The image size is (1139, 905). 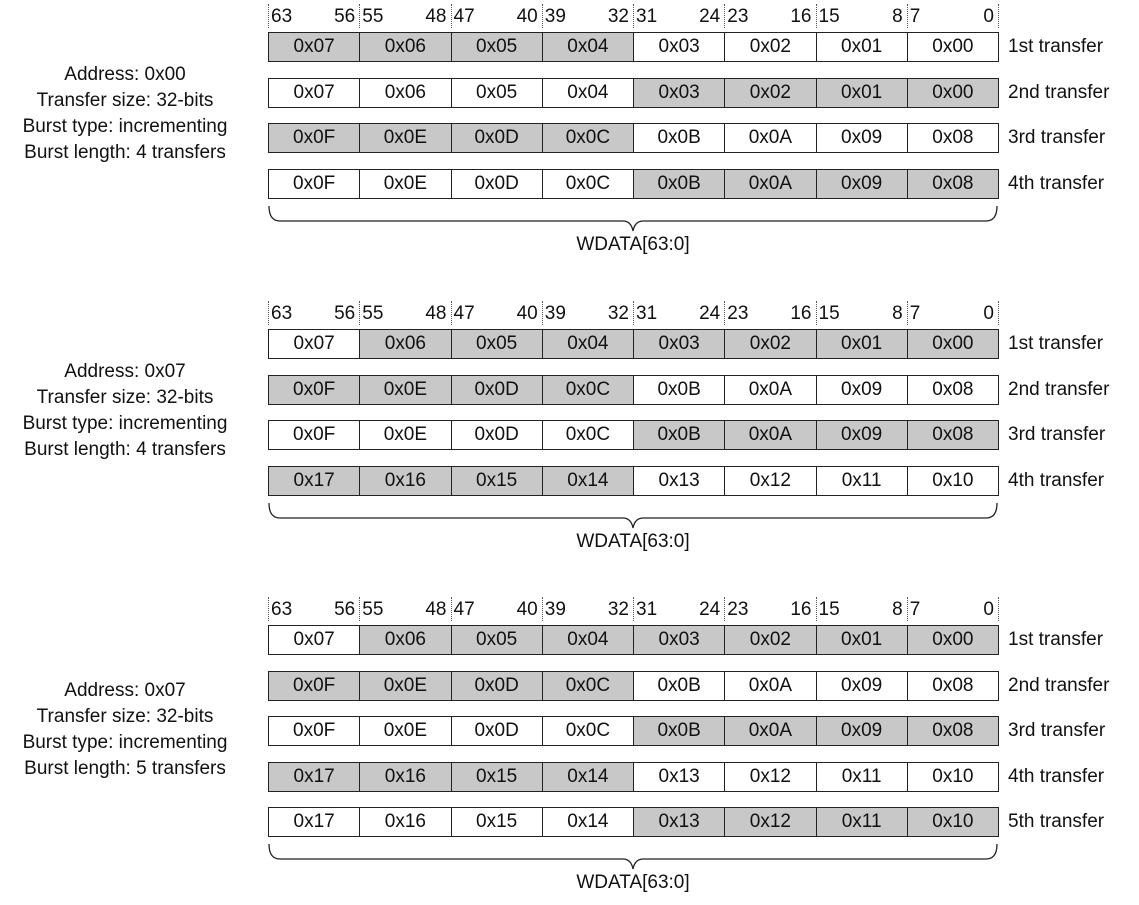 I want to click on byte-lane: 0x16, so click(x=405, y=776).